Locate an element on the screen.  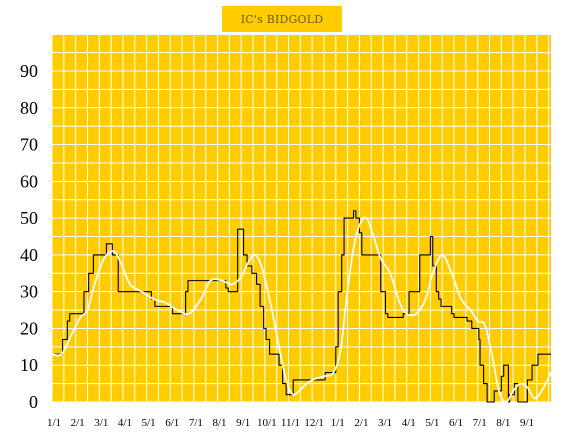
y-tick-label: 0 is located at coordinates (33, 402).